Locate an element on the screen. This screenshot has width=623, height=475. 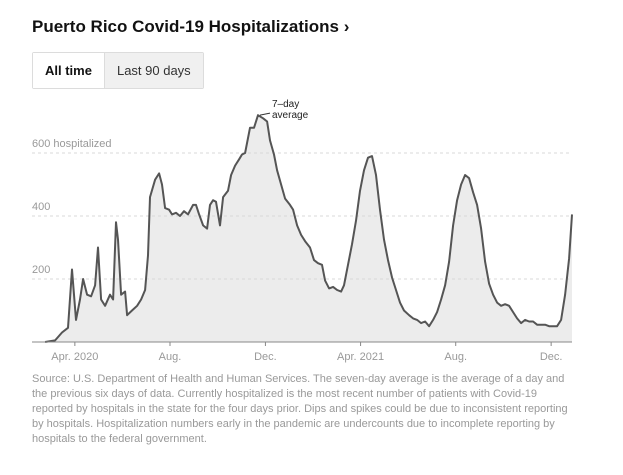
x-tick-label: Apr. 2020 is located at coordinates (74, 357).